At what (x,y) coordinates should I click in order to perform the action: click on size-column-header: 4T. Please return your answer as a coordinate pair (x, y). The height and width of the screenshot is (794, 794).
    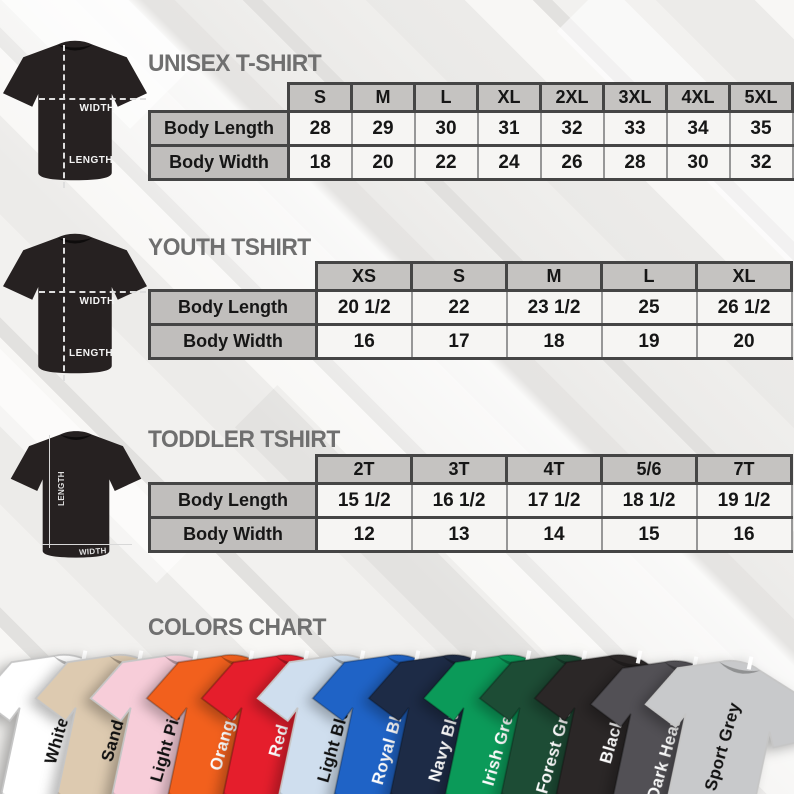
    Looking at the image, I should click on (554, 469).